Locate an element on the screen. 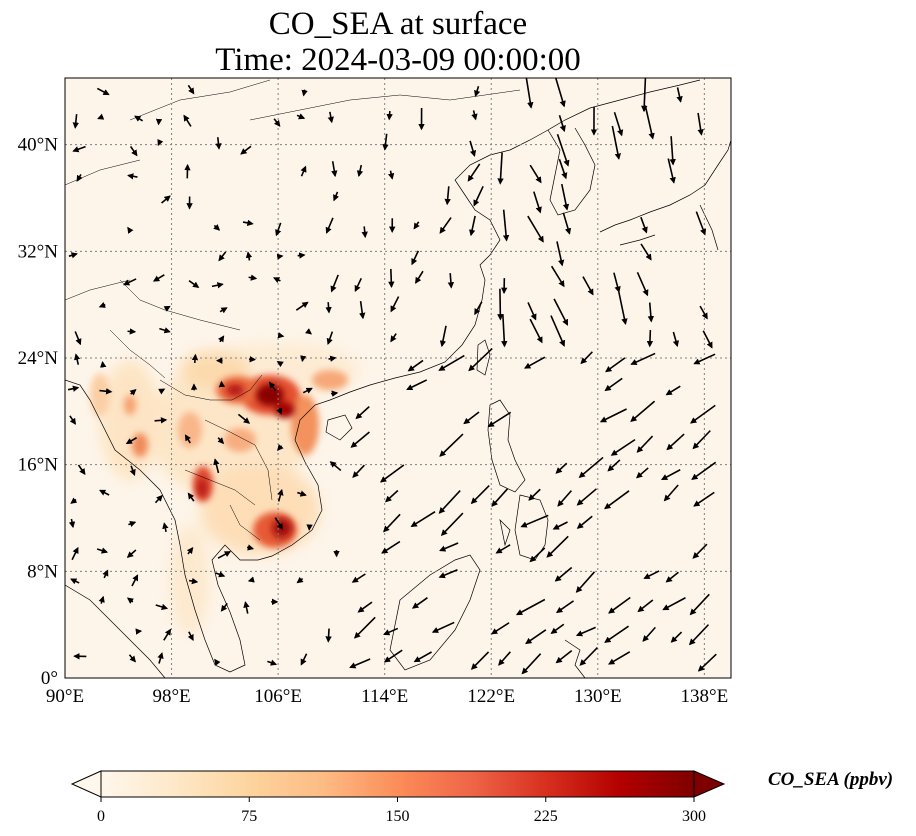  colorbar-tick-label: 0 is located at coordinates (101, 816).